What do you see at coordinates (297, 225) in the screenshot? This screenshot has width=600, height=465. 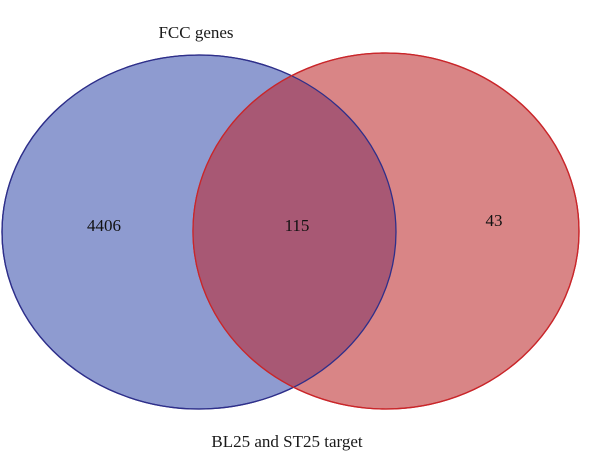 I see `count-intersection: 115` at bounding box center [297, 225].